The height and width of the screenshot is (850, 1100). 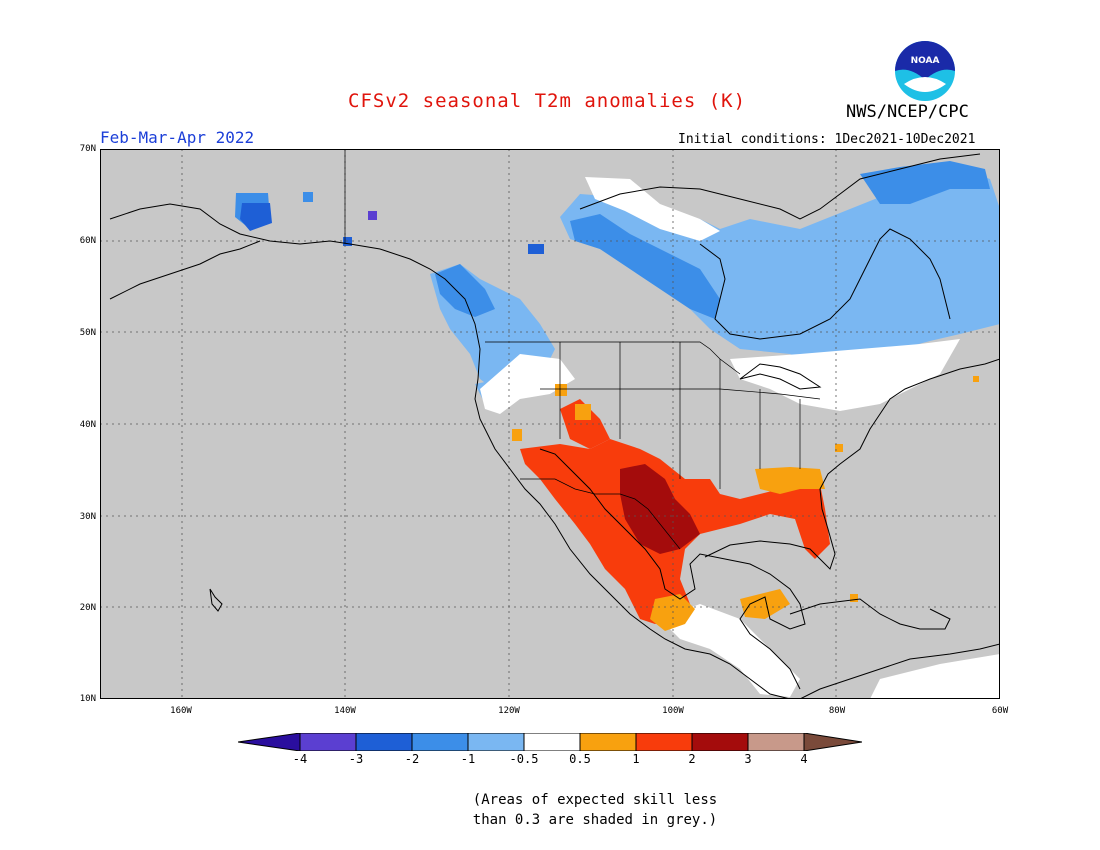 I want to click on lon-label: 100W, so click(x=673, y=711).